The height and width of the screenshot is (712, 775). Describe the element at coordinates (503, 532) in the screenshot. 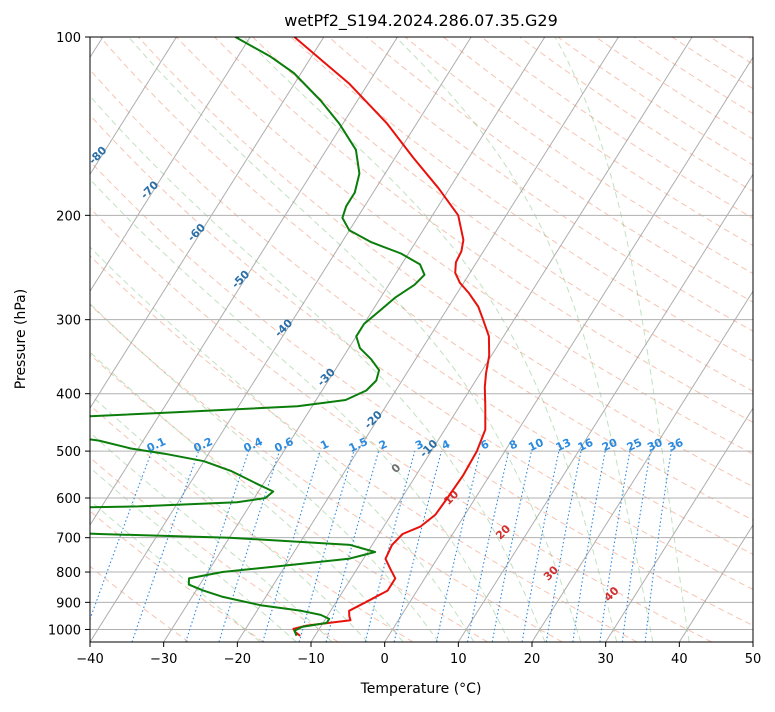

I see `warm-isotherm-label: 20` at that location.